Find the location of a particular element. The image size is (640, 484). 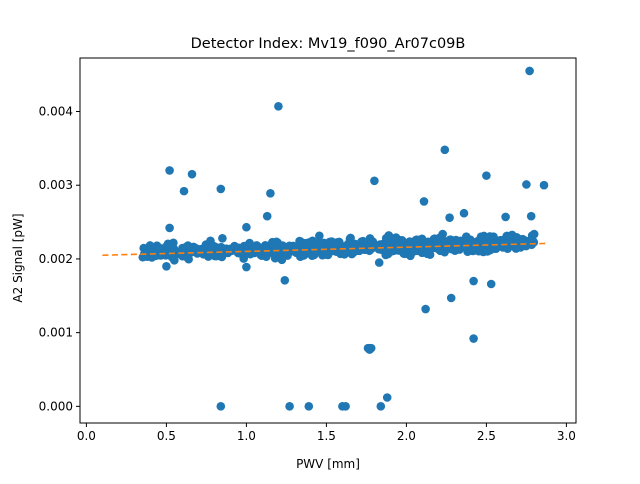

x-tick-label: 3.0 is located at coordinates (566, 436).